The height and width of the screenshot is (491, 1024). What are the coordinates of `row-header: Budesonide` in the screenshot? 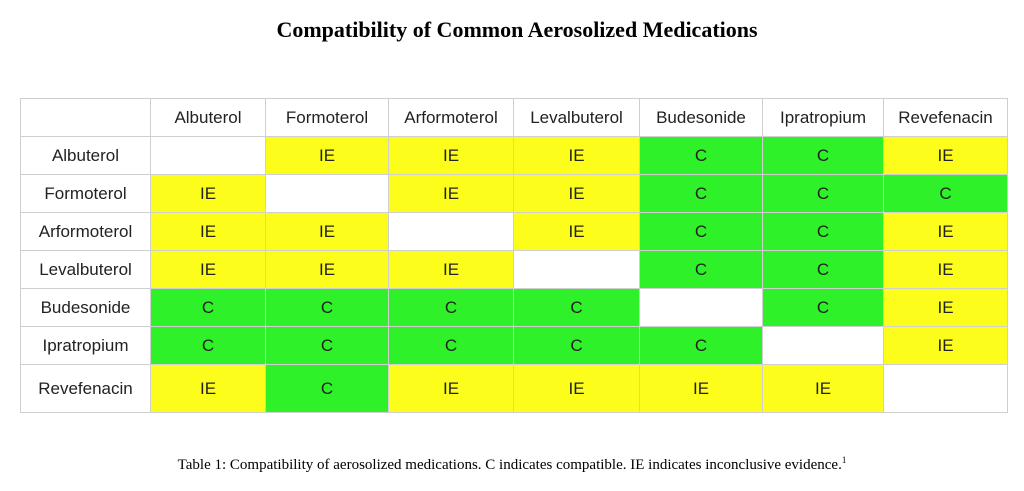 It's located at (85, 307).